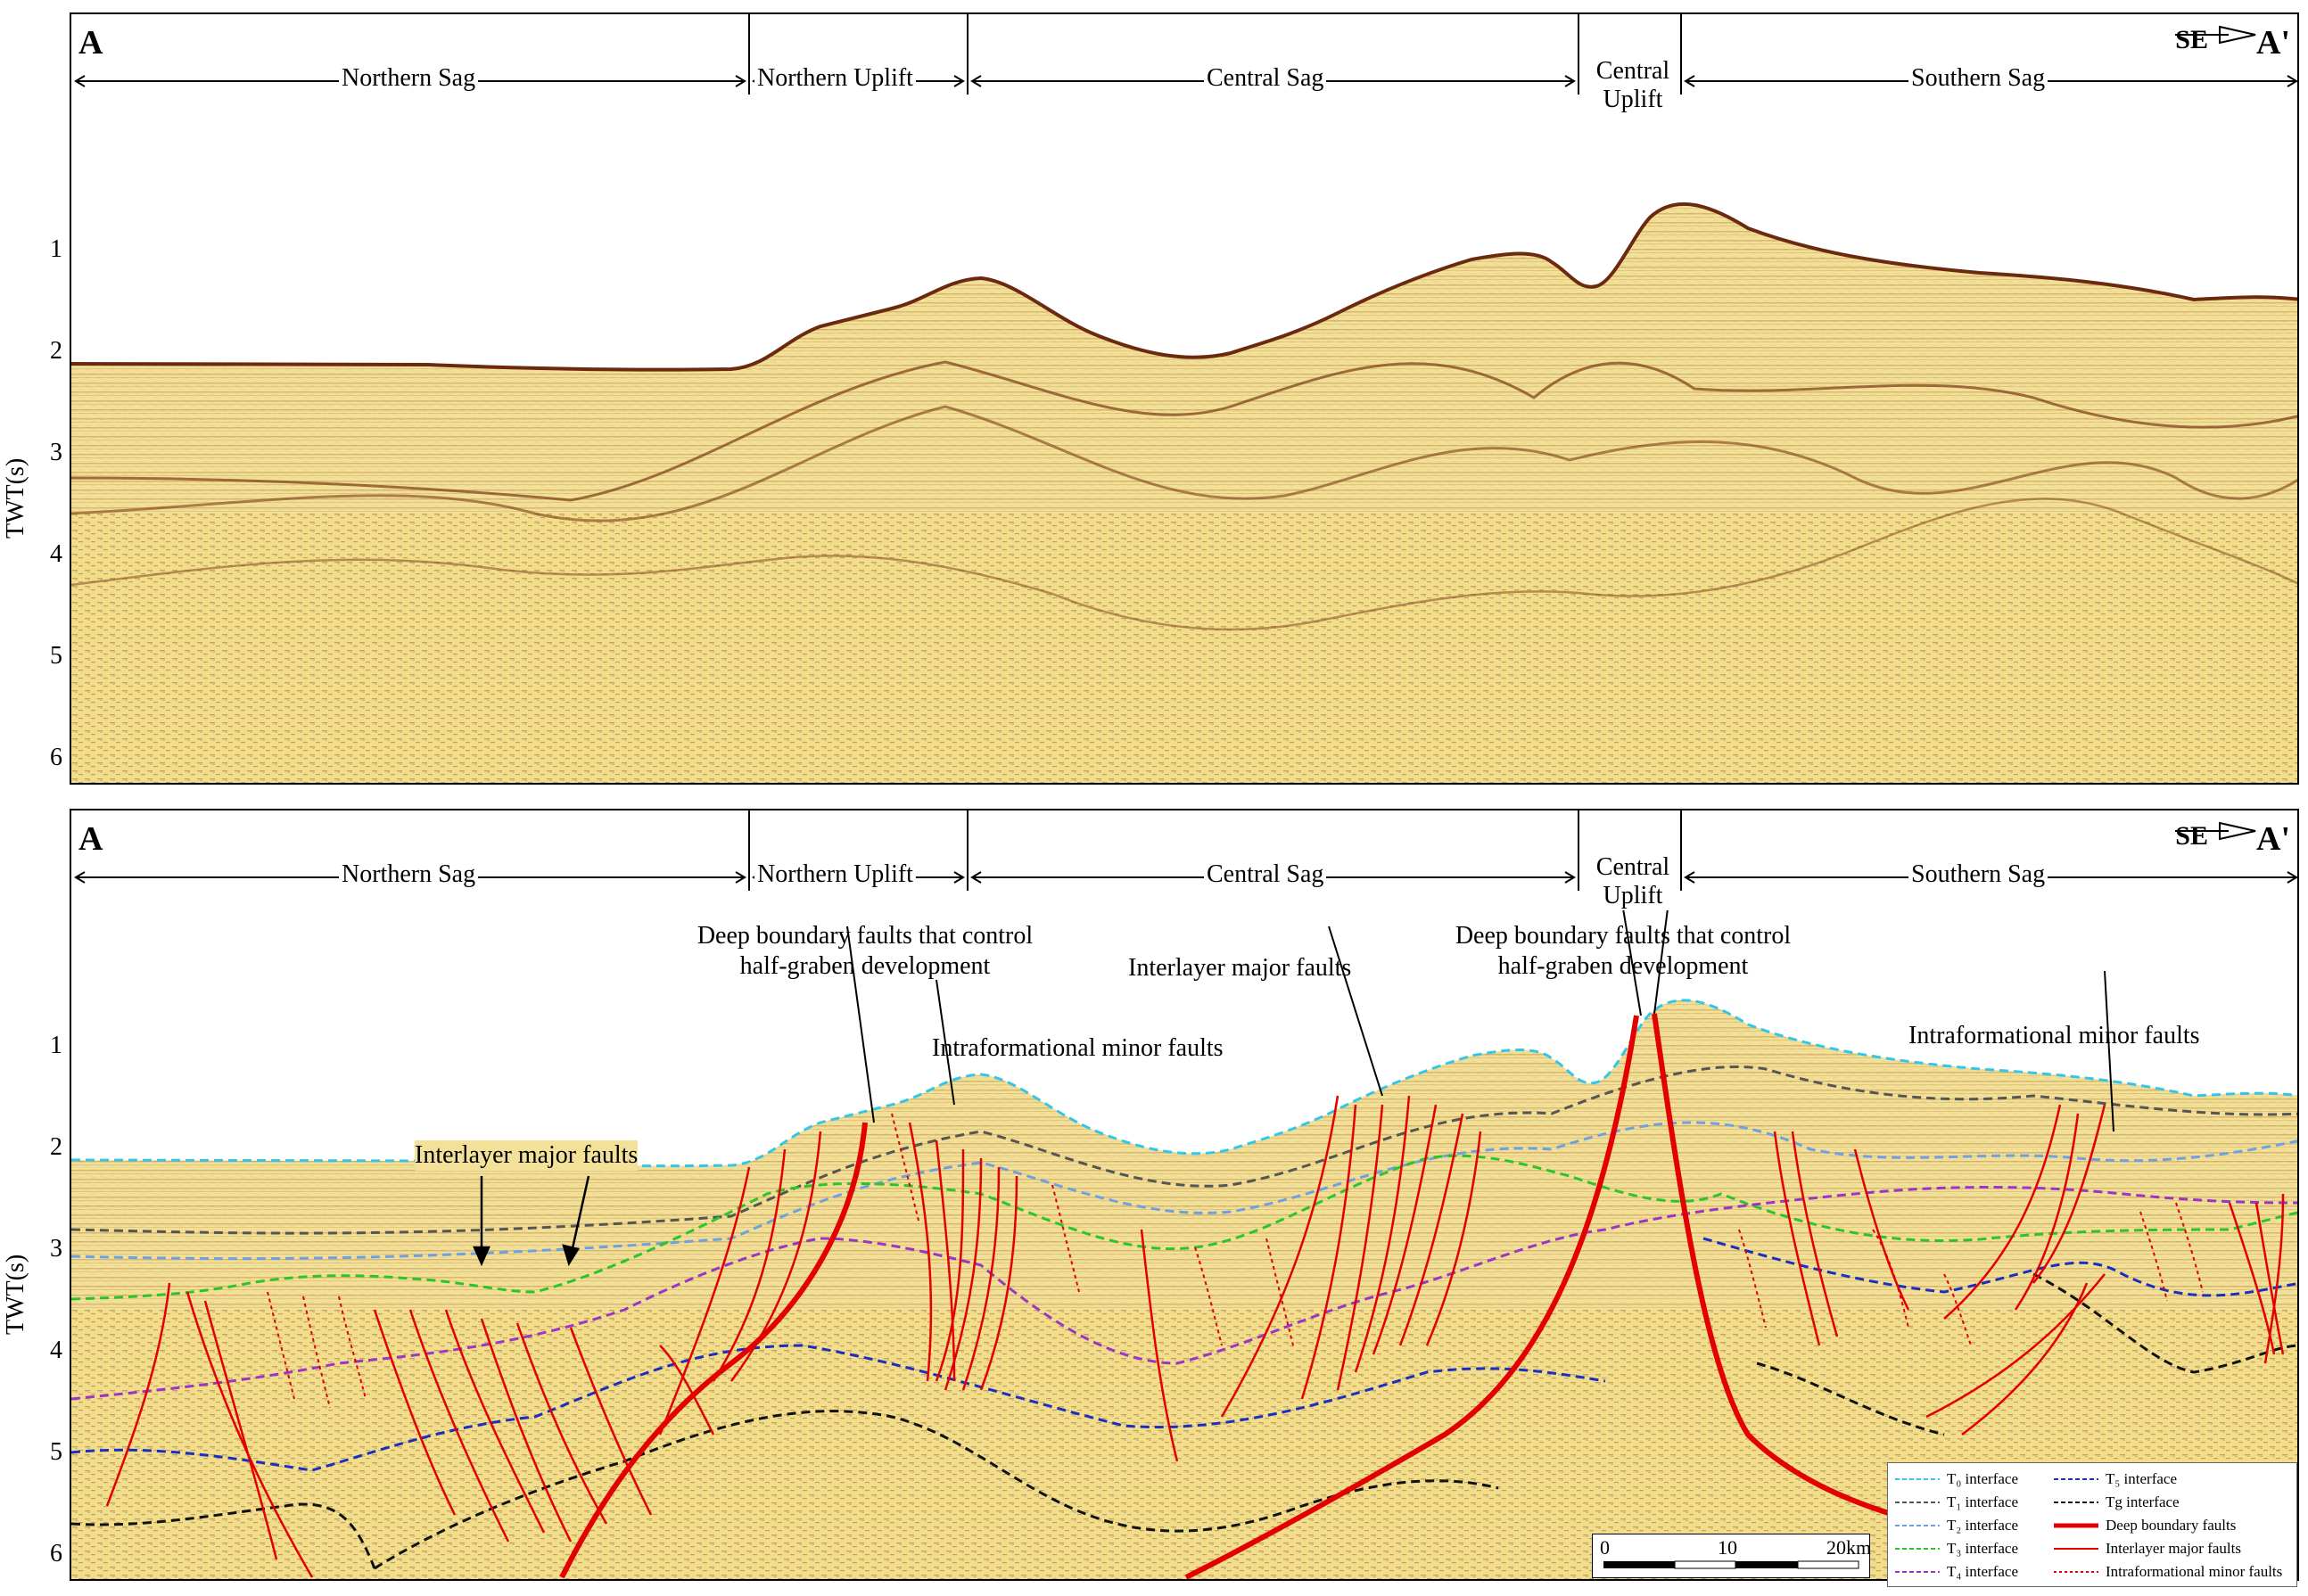  I want to click on scale-label: 10, so click(1727, 1547).